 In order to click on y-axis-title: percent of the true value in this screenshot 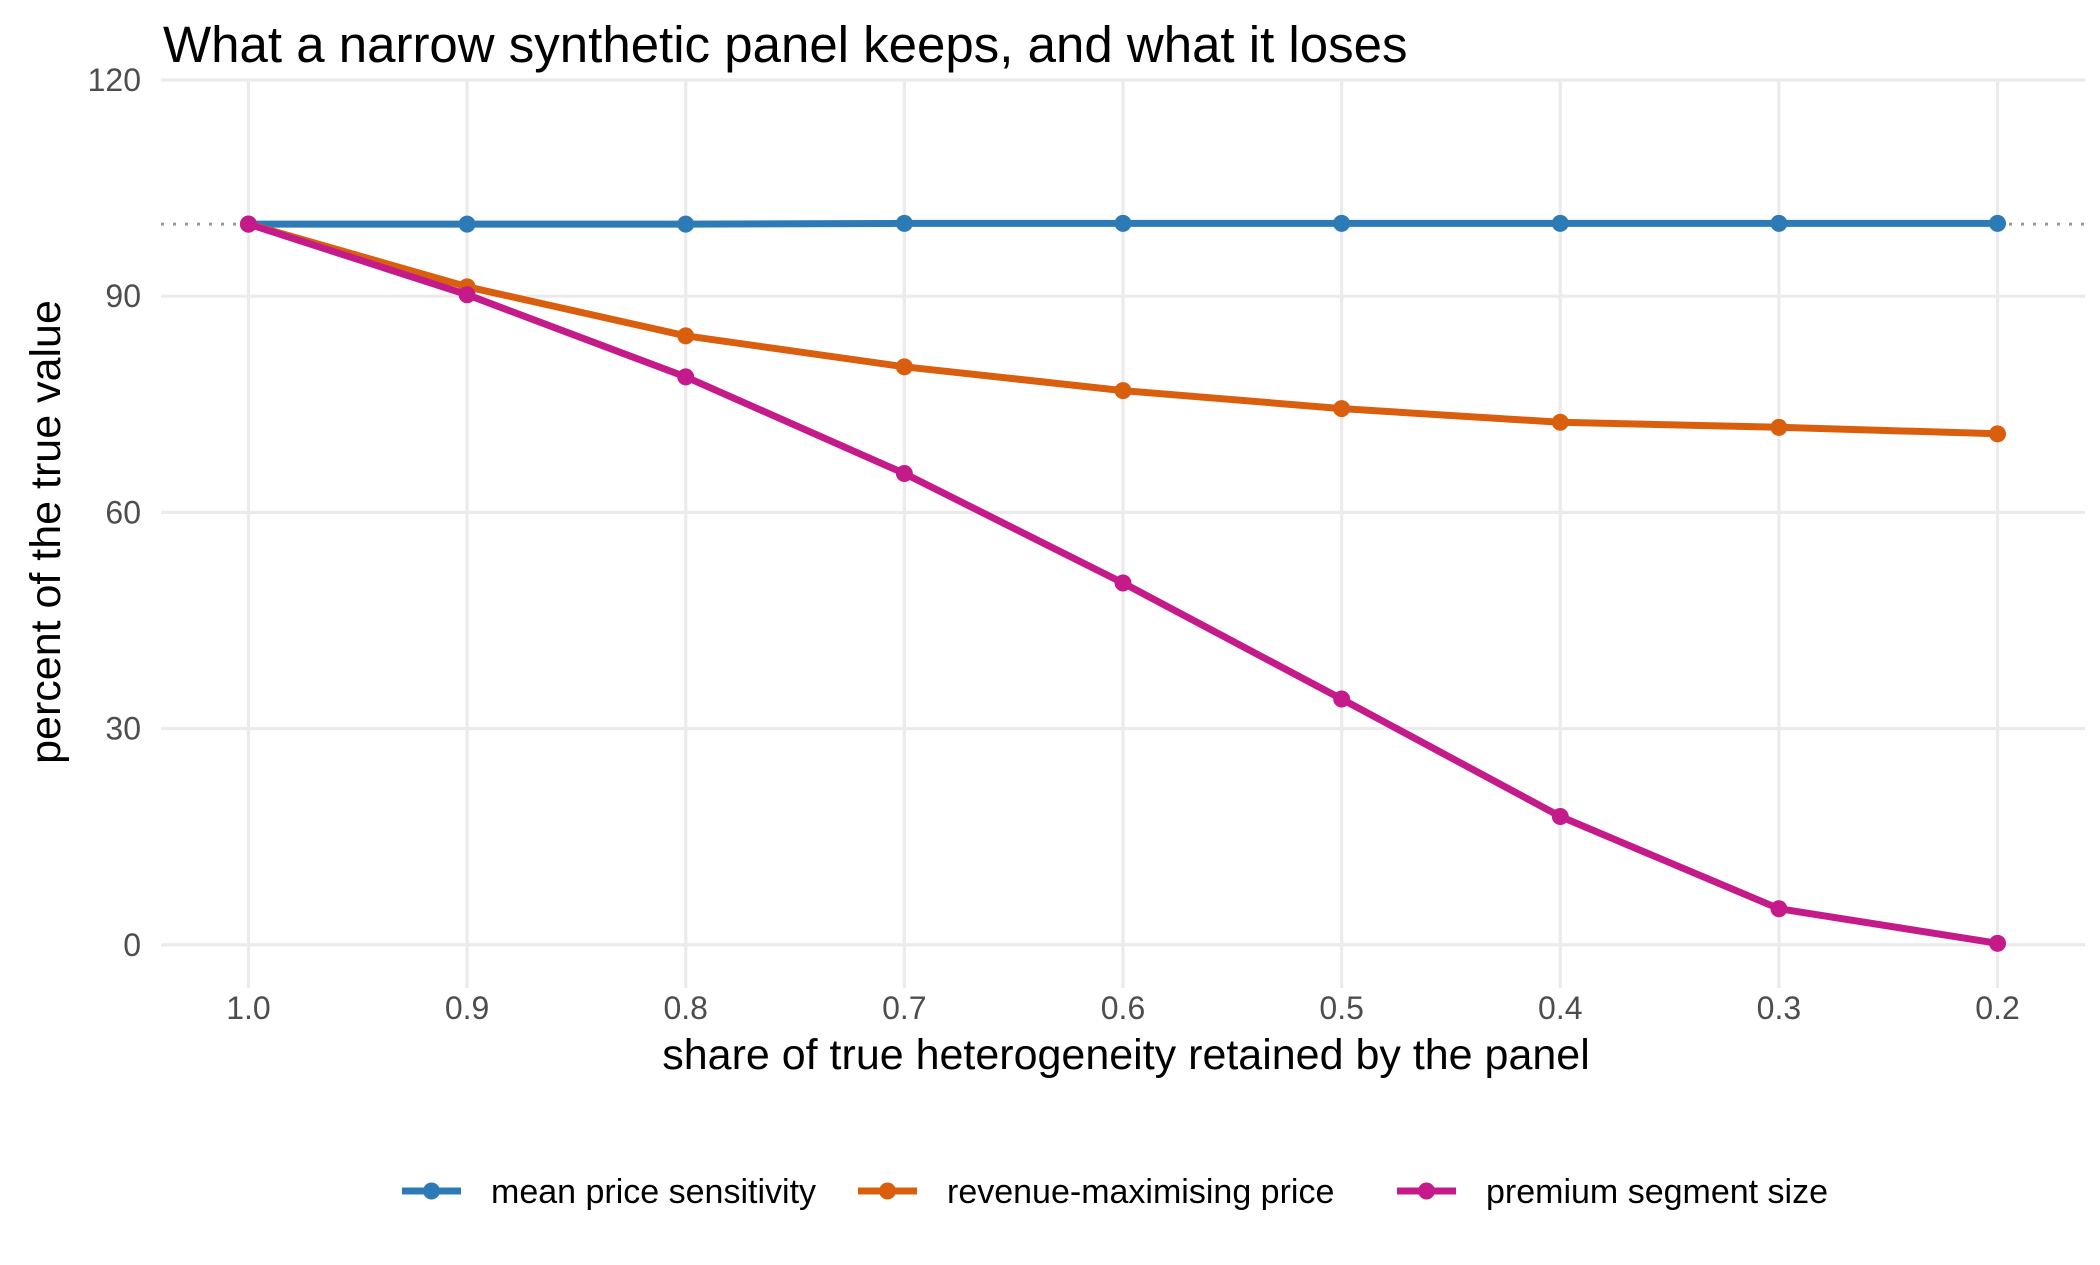, I will do `click(46, 532)`.